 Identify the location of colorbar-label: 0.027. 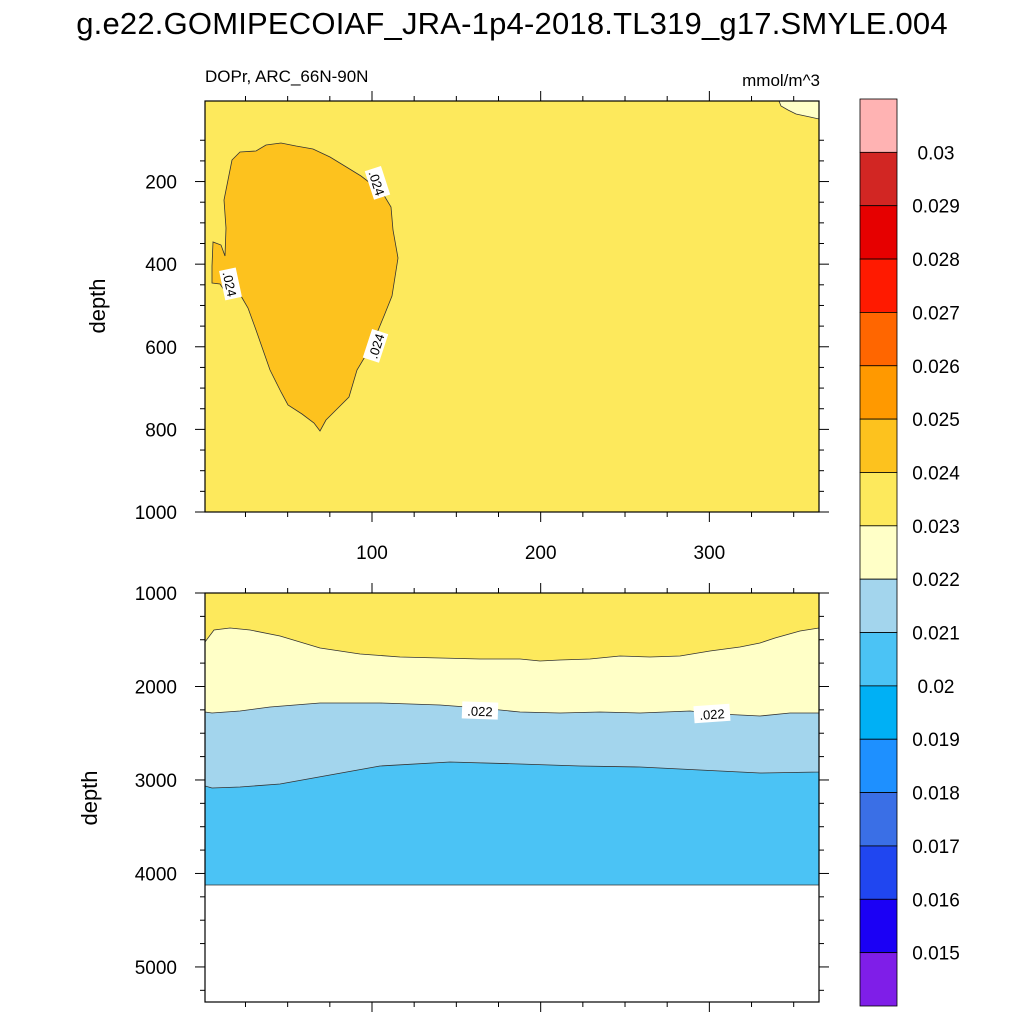
(936, 313).